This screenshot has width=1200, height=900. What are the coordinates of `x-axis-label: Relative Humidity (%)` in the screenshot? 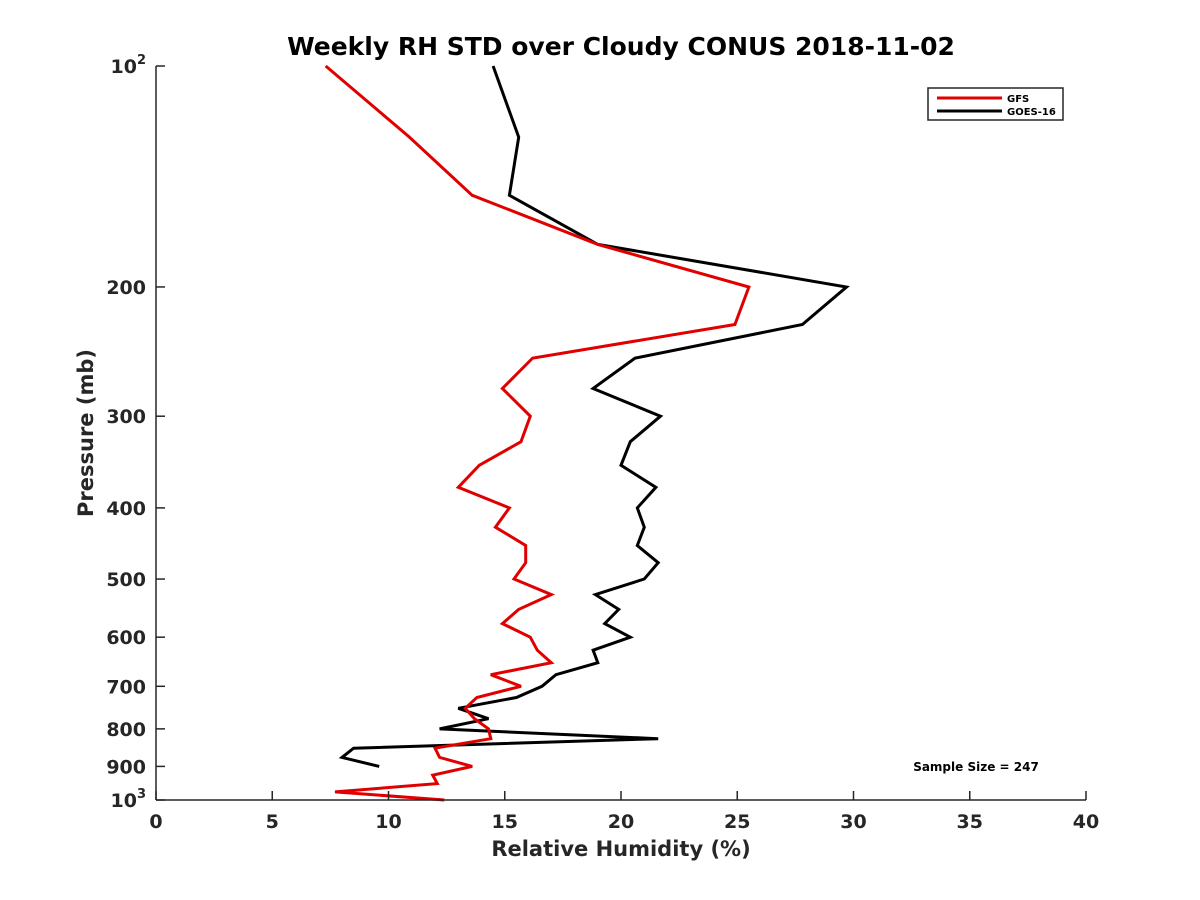 It's located at (620, 849).